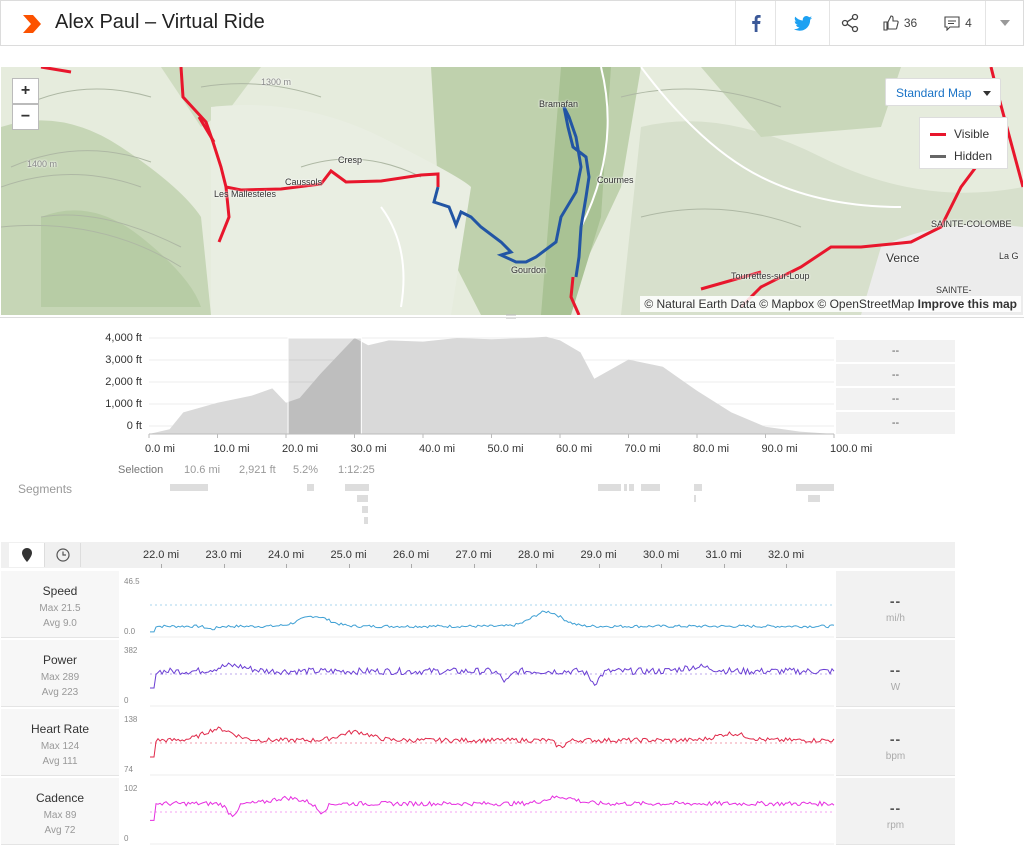  What do you see at coordinates (59, 660) in the screenshot?
I see `stream-name: Power` at bounding box center [59, 660].